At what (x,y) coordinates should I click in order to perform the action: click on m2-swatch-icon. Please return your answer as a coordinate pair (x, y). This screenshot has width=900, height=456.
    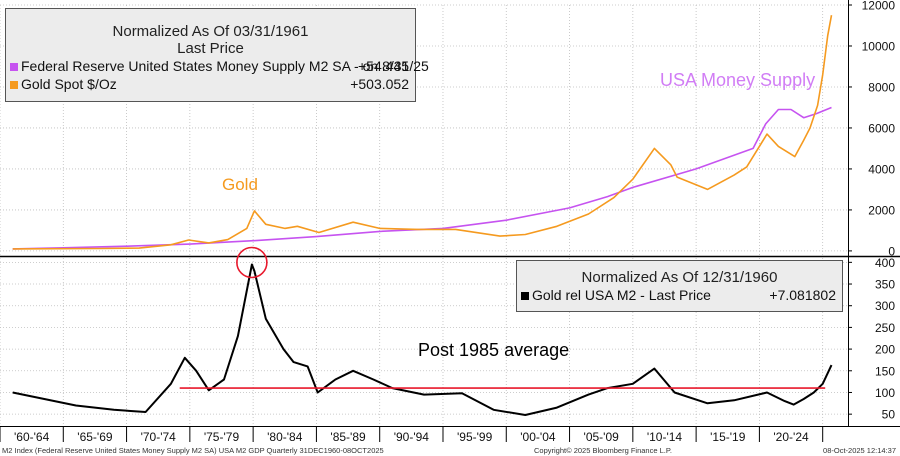
    Looking at the image, I should click on (14, 66).